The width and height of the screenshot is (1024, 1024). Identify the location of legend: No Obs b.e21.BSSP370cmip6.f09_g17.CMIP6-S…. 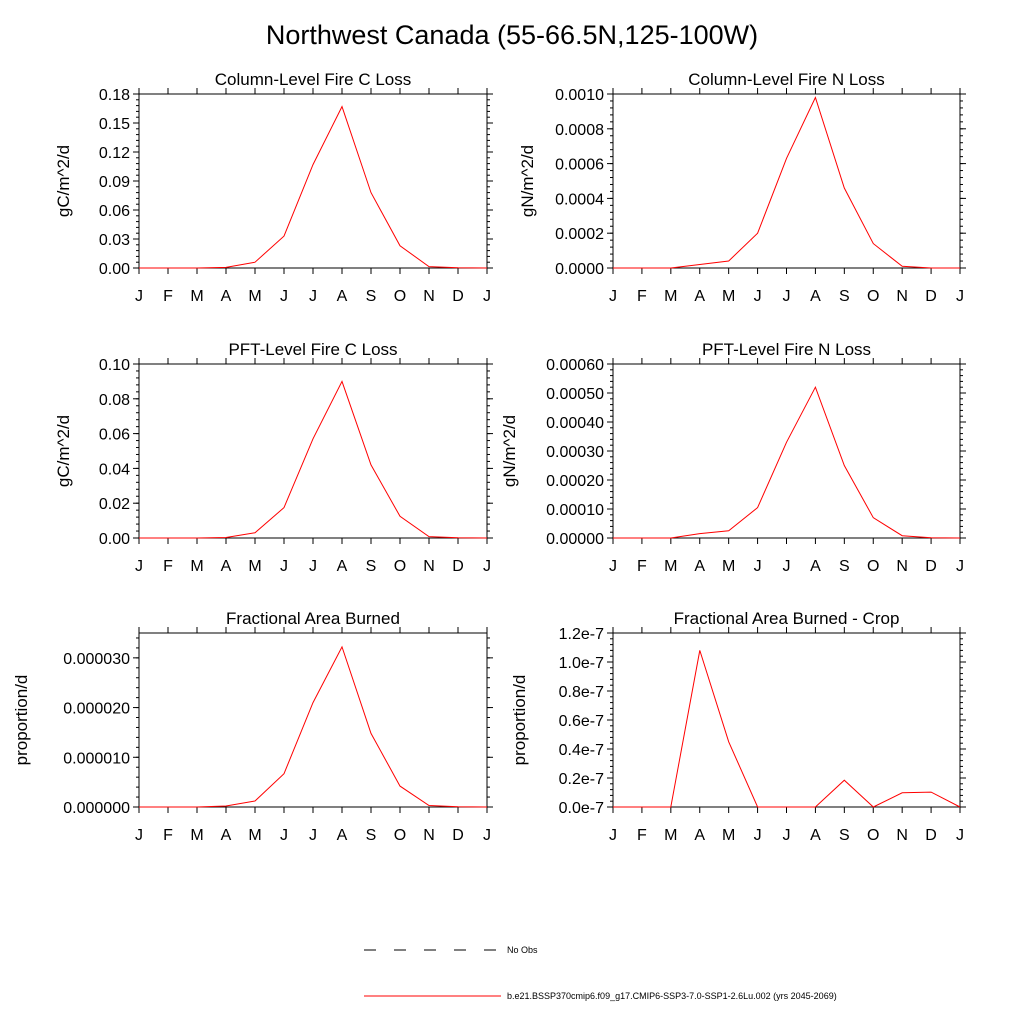
(600, 973).